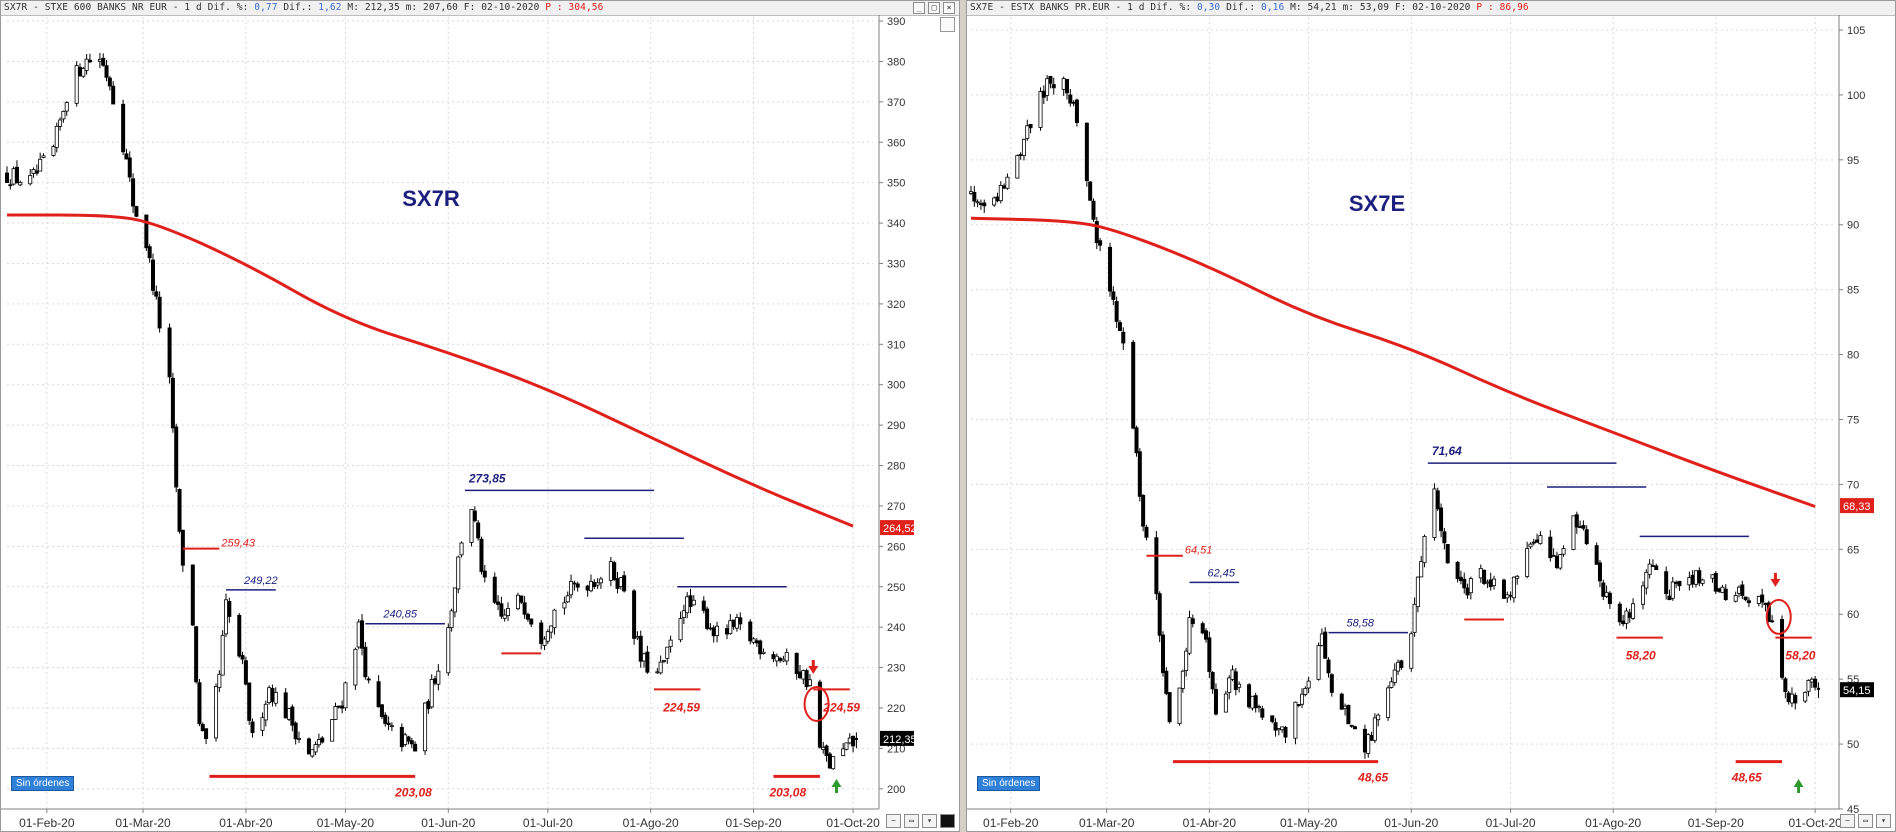 This screenshot has width=1896, height=832. Describe the element at coordinates (443, 7) in the screenshot. I see `header-text: M: 212,35 m: 207,60 F: 02-10-2020` at that location.